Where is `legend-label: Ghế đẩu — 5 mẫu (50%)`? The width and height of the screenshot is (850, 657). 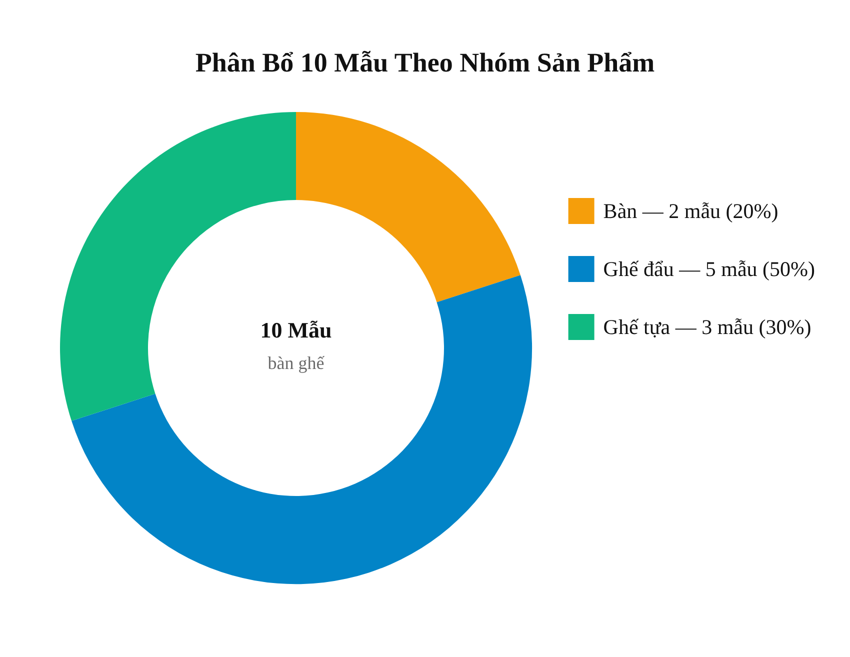
legend-label: Ghế đẩu — 5 mẫu (50%) is located at coordinates (709, 269).